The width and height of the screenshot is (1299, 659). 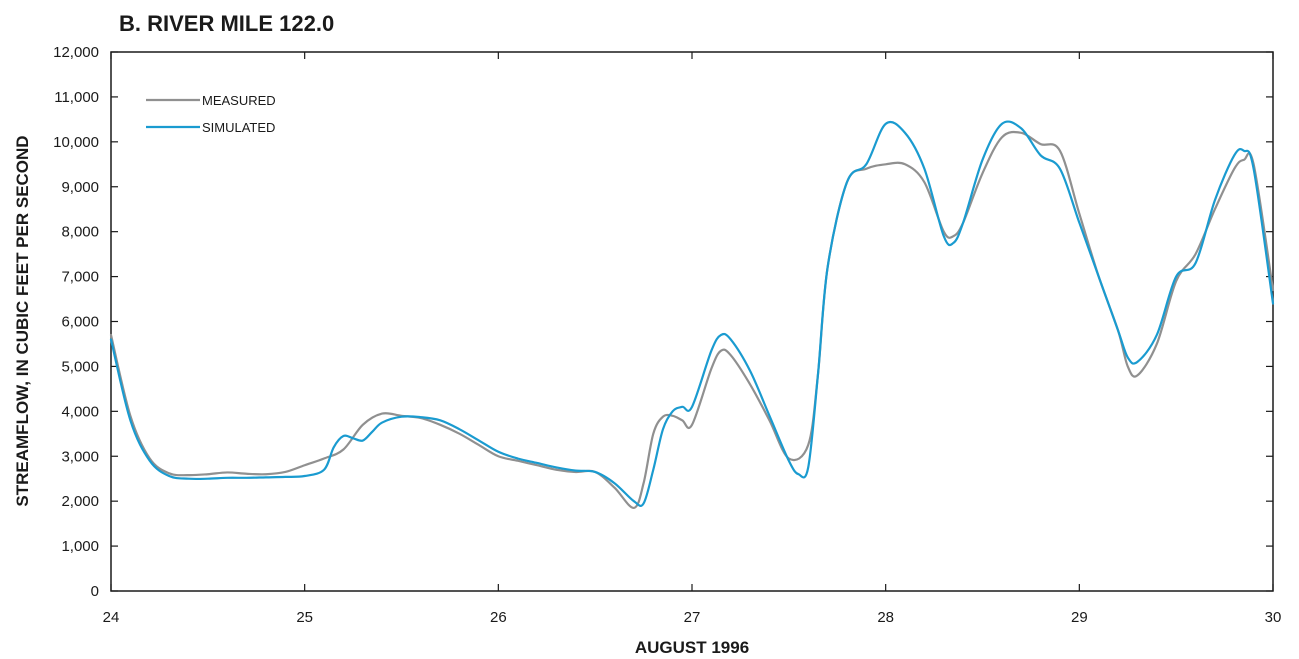 I want to click on x-axis-title: AUGUST 1996, so click(x=692, y=647).